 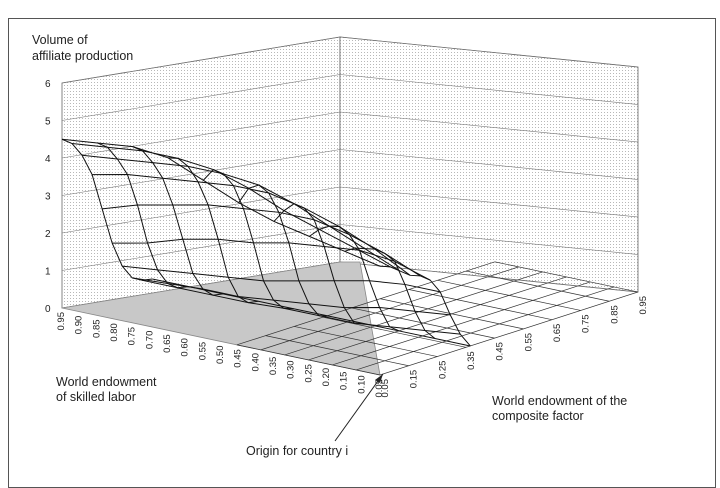 What do you see at coordinates (528, 342) in the screenshot?
I see `y-tick-label: 0.55` at bounding box center [528, 342].